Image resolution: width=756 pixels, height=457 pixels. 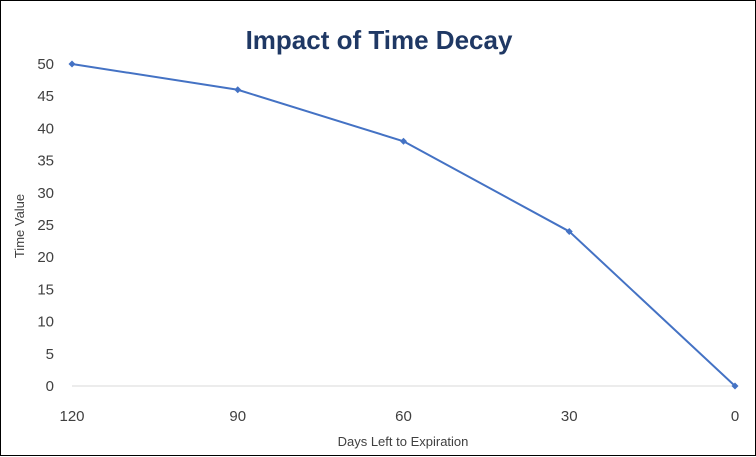 I want to click on chart-title: Impact of Time Decay, so click(x=379, y=40).